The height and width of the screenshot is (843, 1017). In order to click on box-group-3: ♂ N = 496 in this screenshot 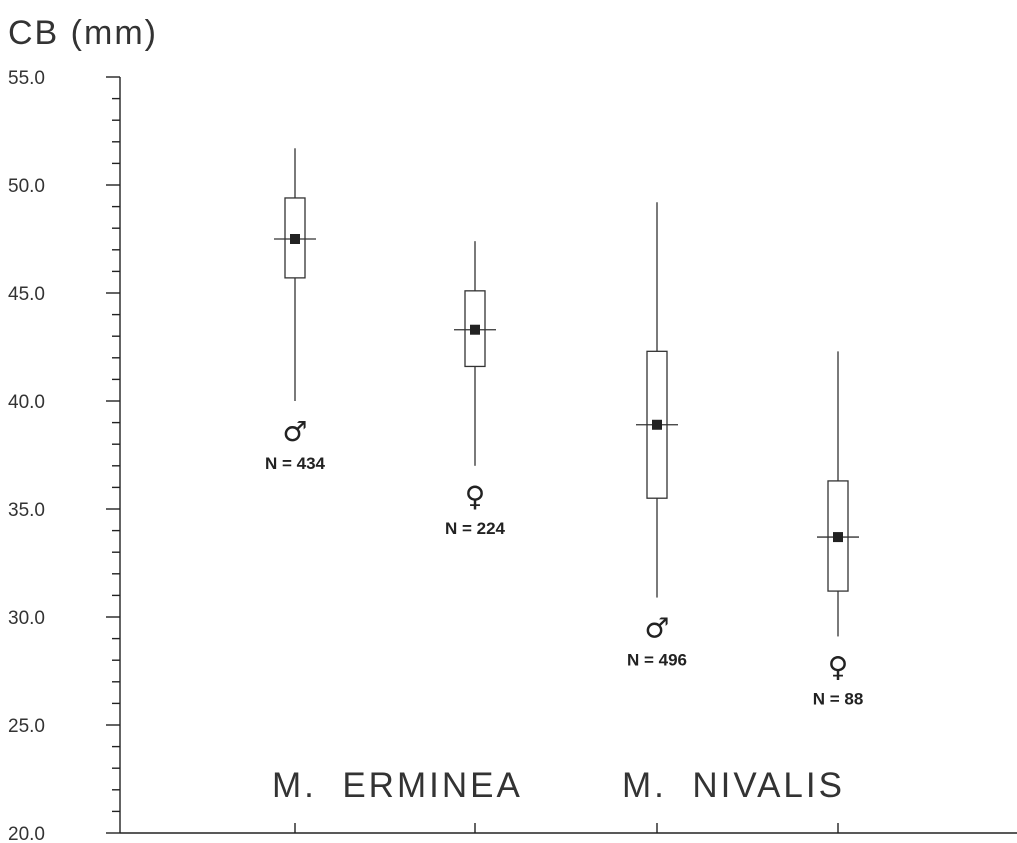, I will do `click(657, 436)`.